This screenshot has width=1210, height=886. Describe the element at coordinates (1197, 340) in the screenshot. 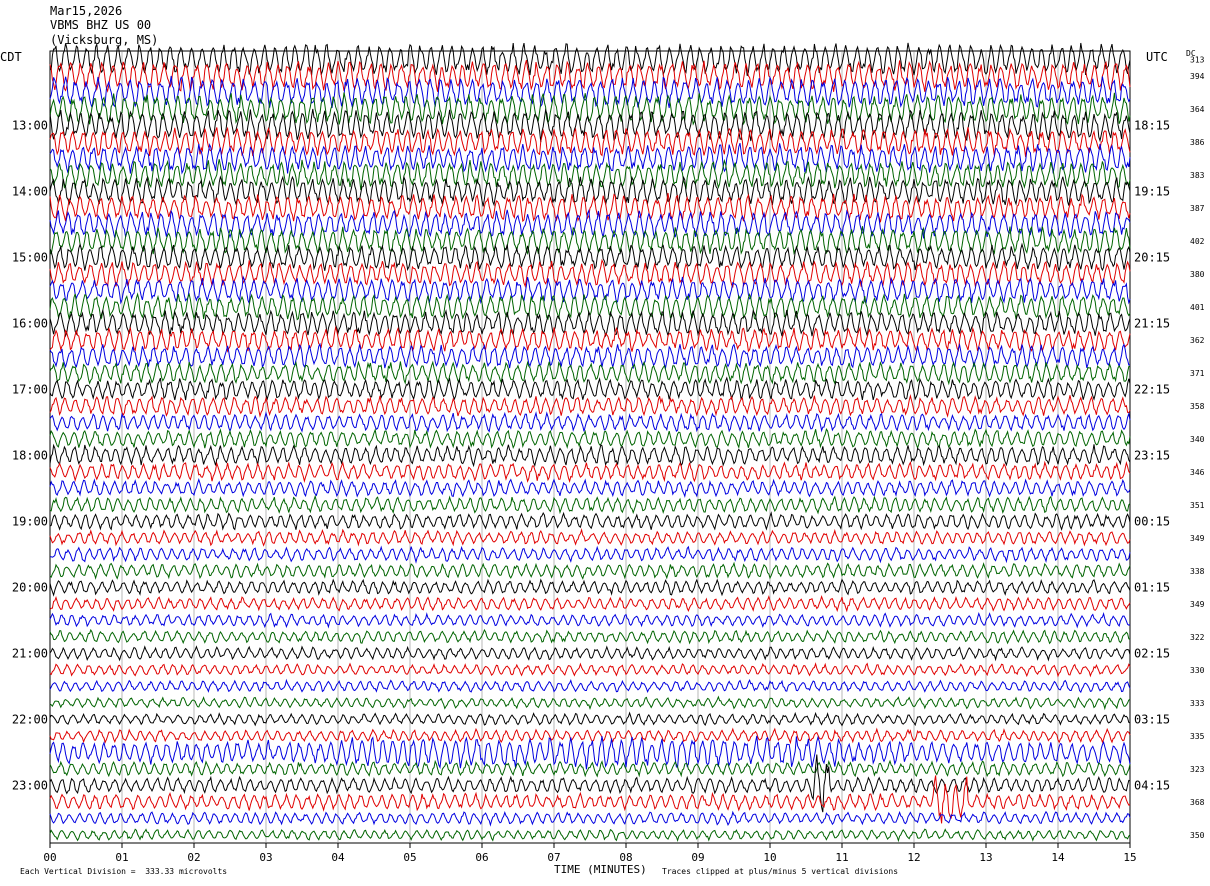

I see `dc-offset-label: 362` at that location.